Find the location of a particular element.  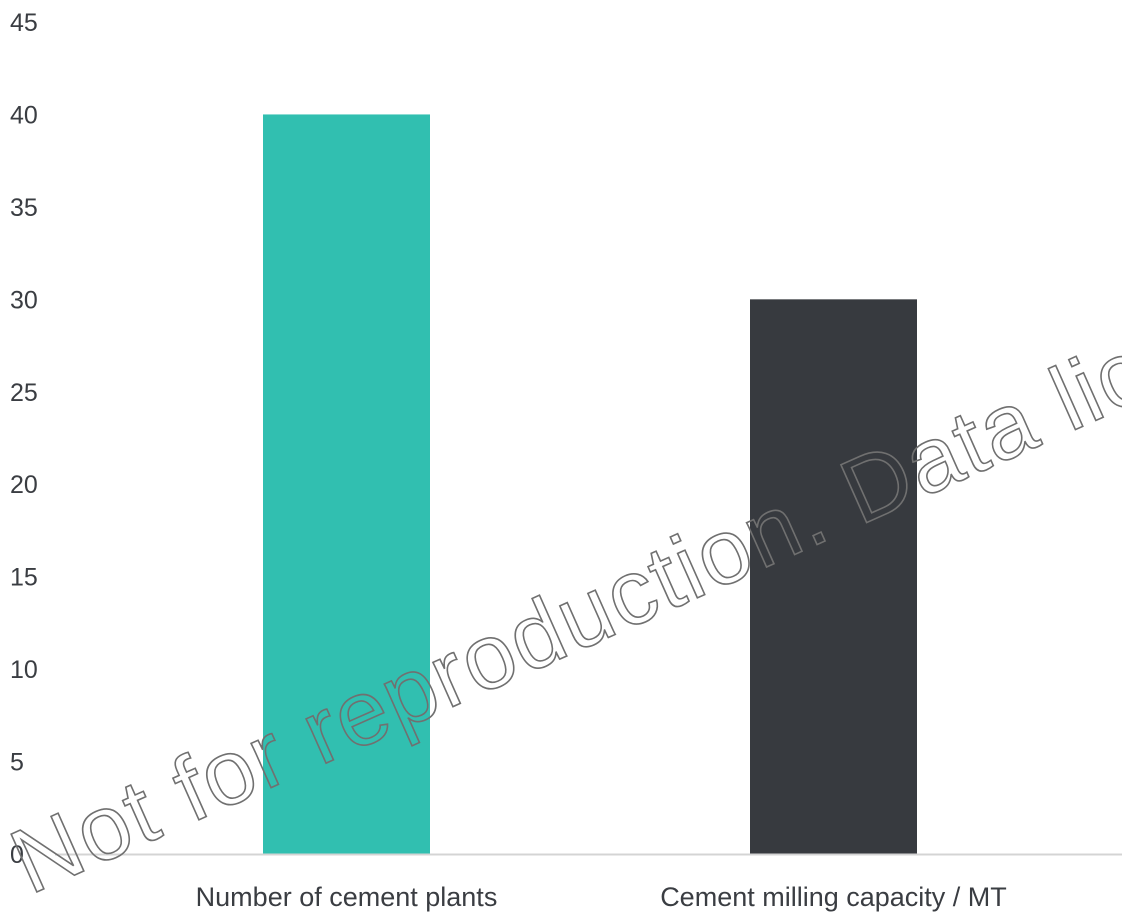

y-tick-label: 5 is located at coordinates (17, 763).